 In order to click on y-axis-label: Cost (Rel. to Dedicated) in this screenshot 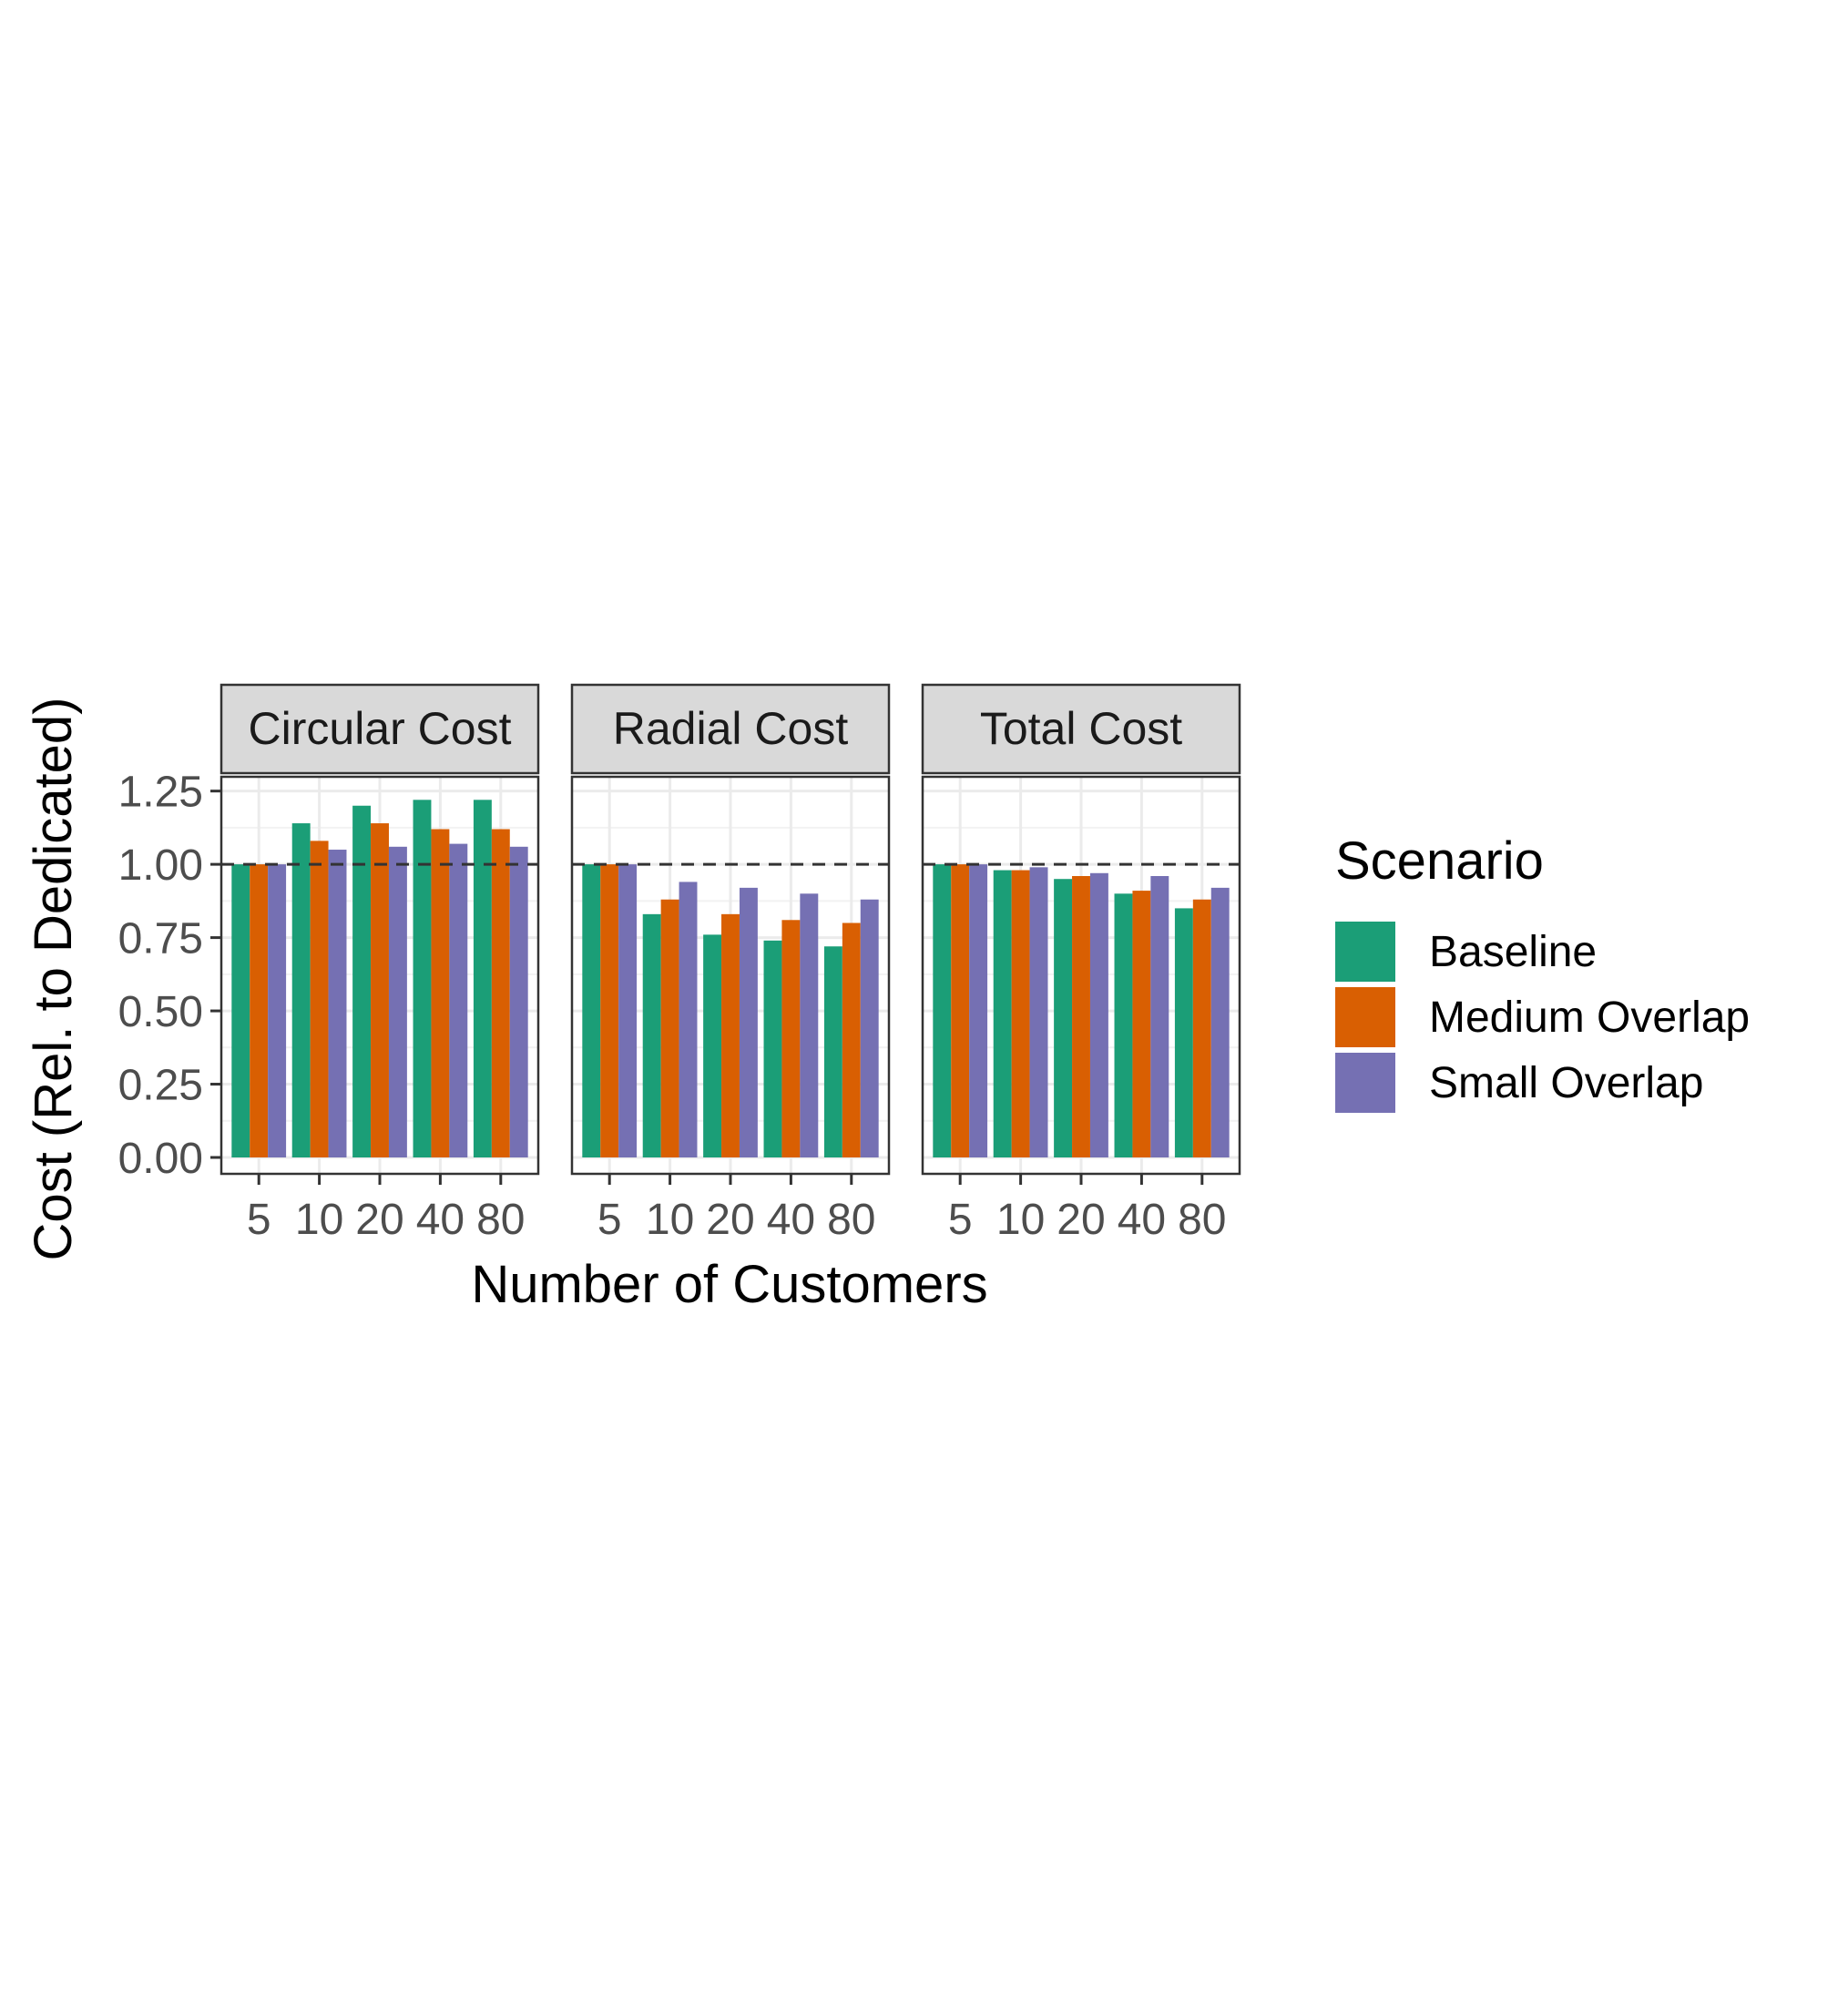, I will do `click(53, 979)`.